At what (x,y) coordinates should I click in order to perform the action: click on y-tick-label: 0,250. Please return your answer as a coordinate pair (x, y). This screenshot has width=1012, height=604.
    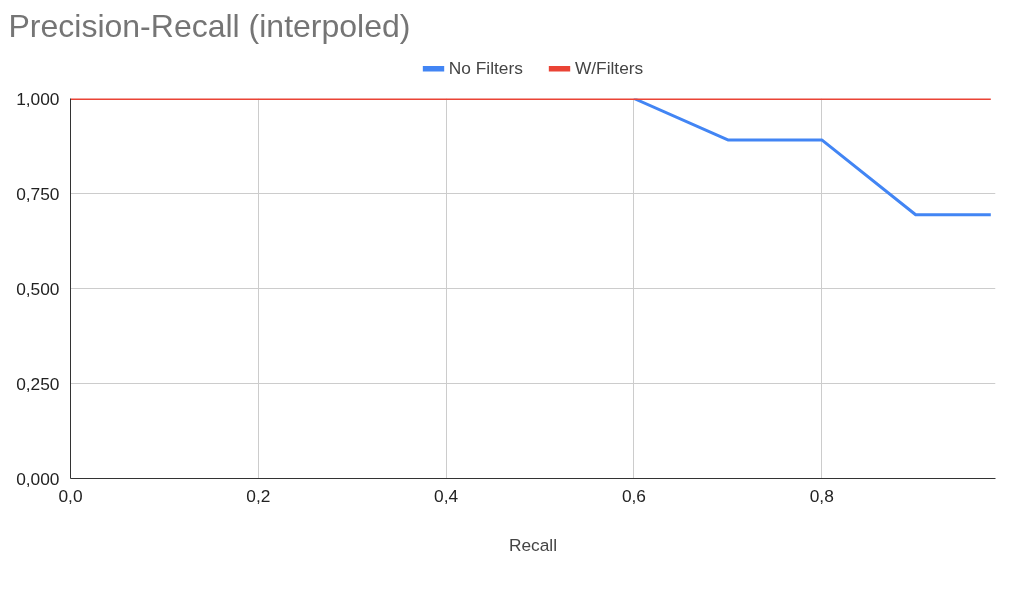
    Looking at the image, I should click on (38, 383).